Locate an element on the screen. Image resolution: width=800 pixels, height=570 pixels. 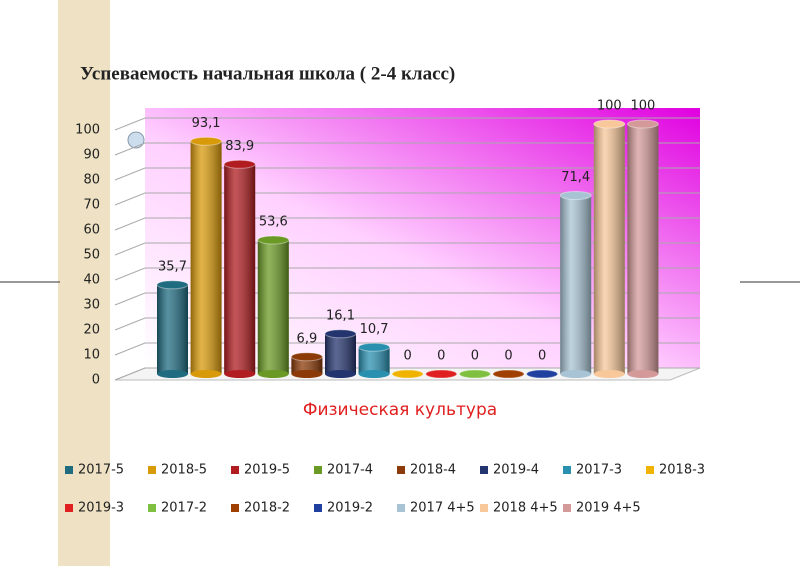
value-label: 6,9 is located at coordinates (307, 338).